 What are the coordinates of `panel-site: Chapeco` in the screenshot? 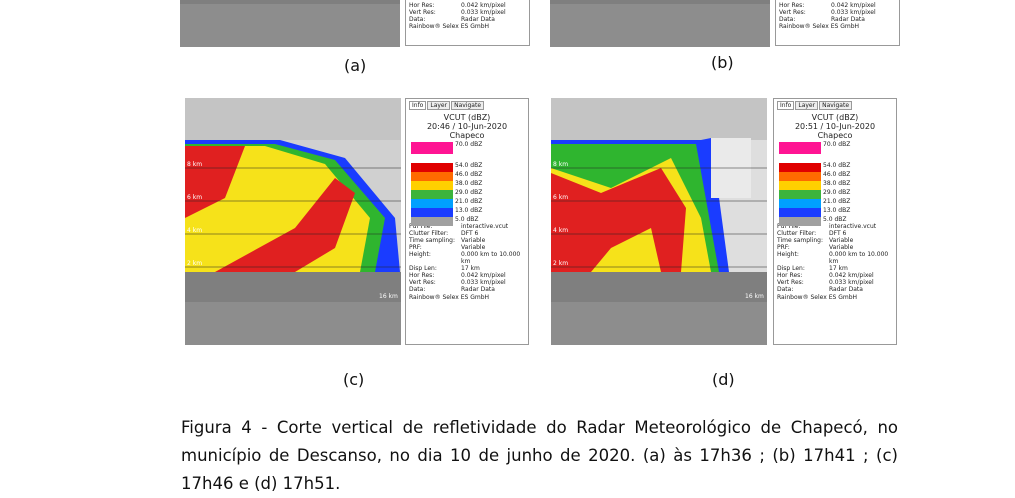 It's located at (467, 135).